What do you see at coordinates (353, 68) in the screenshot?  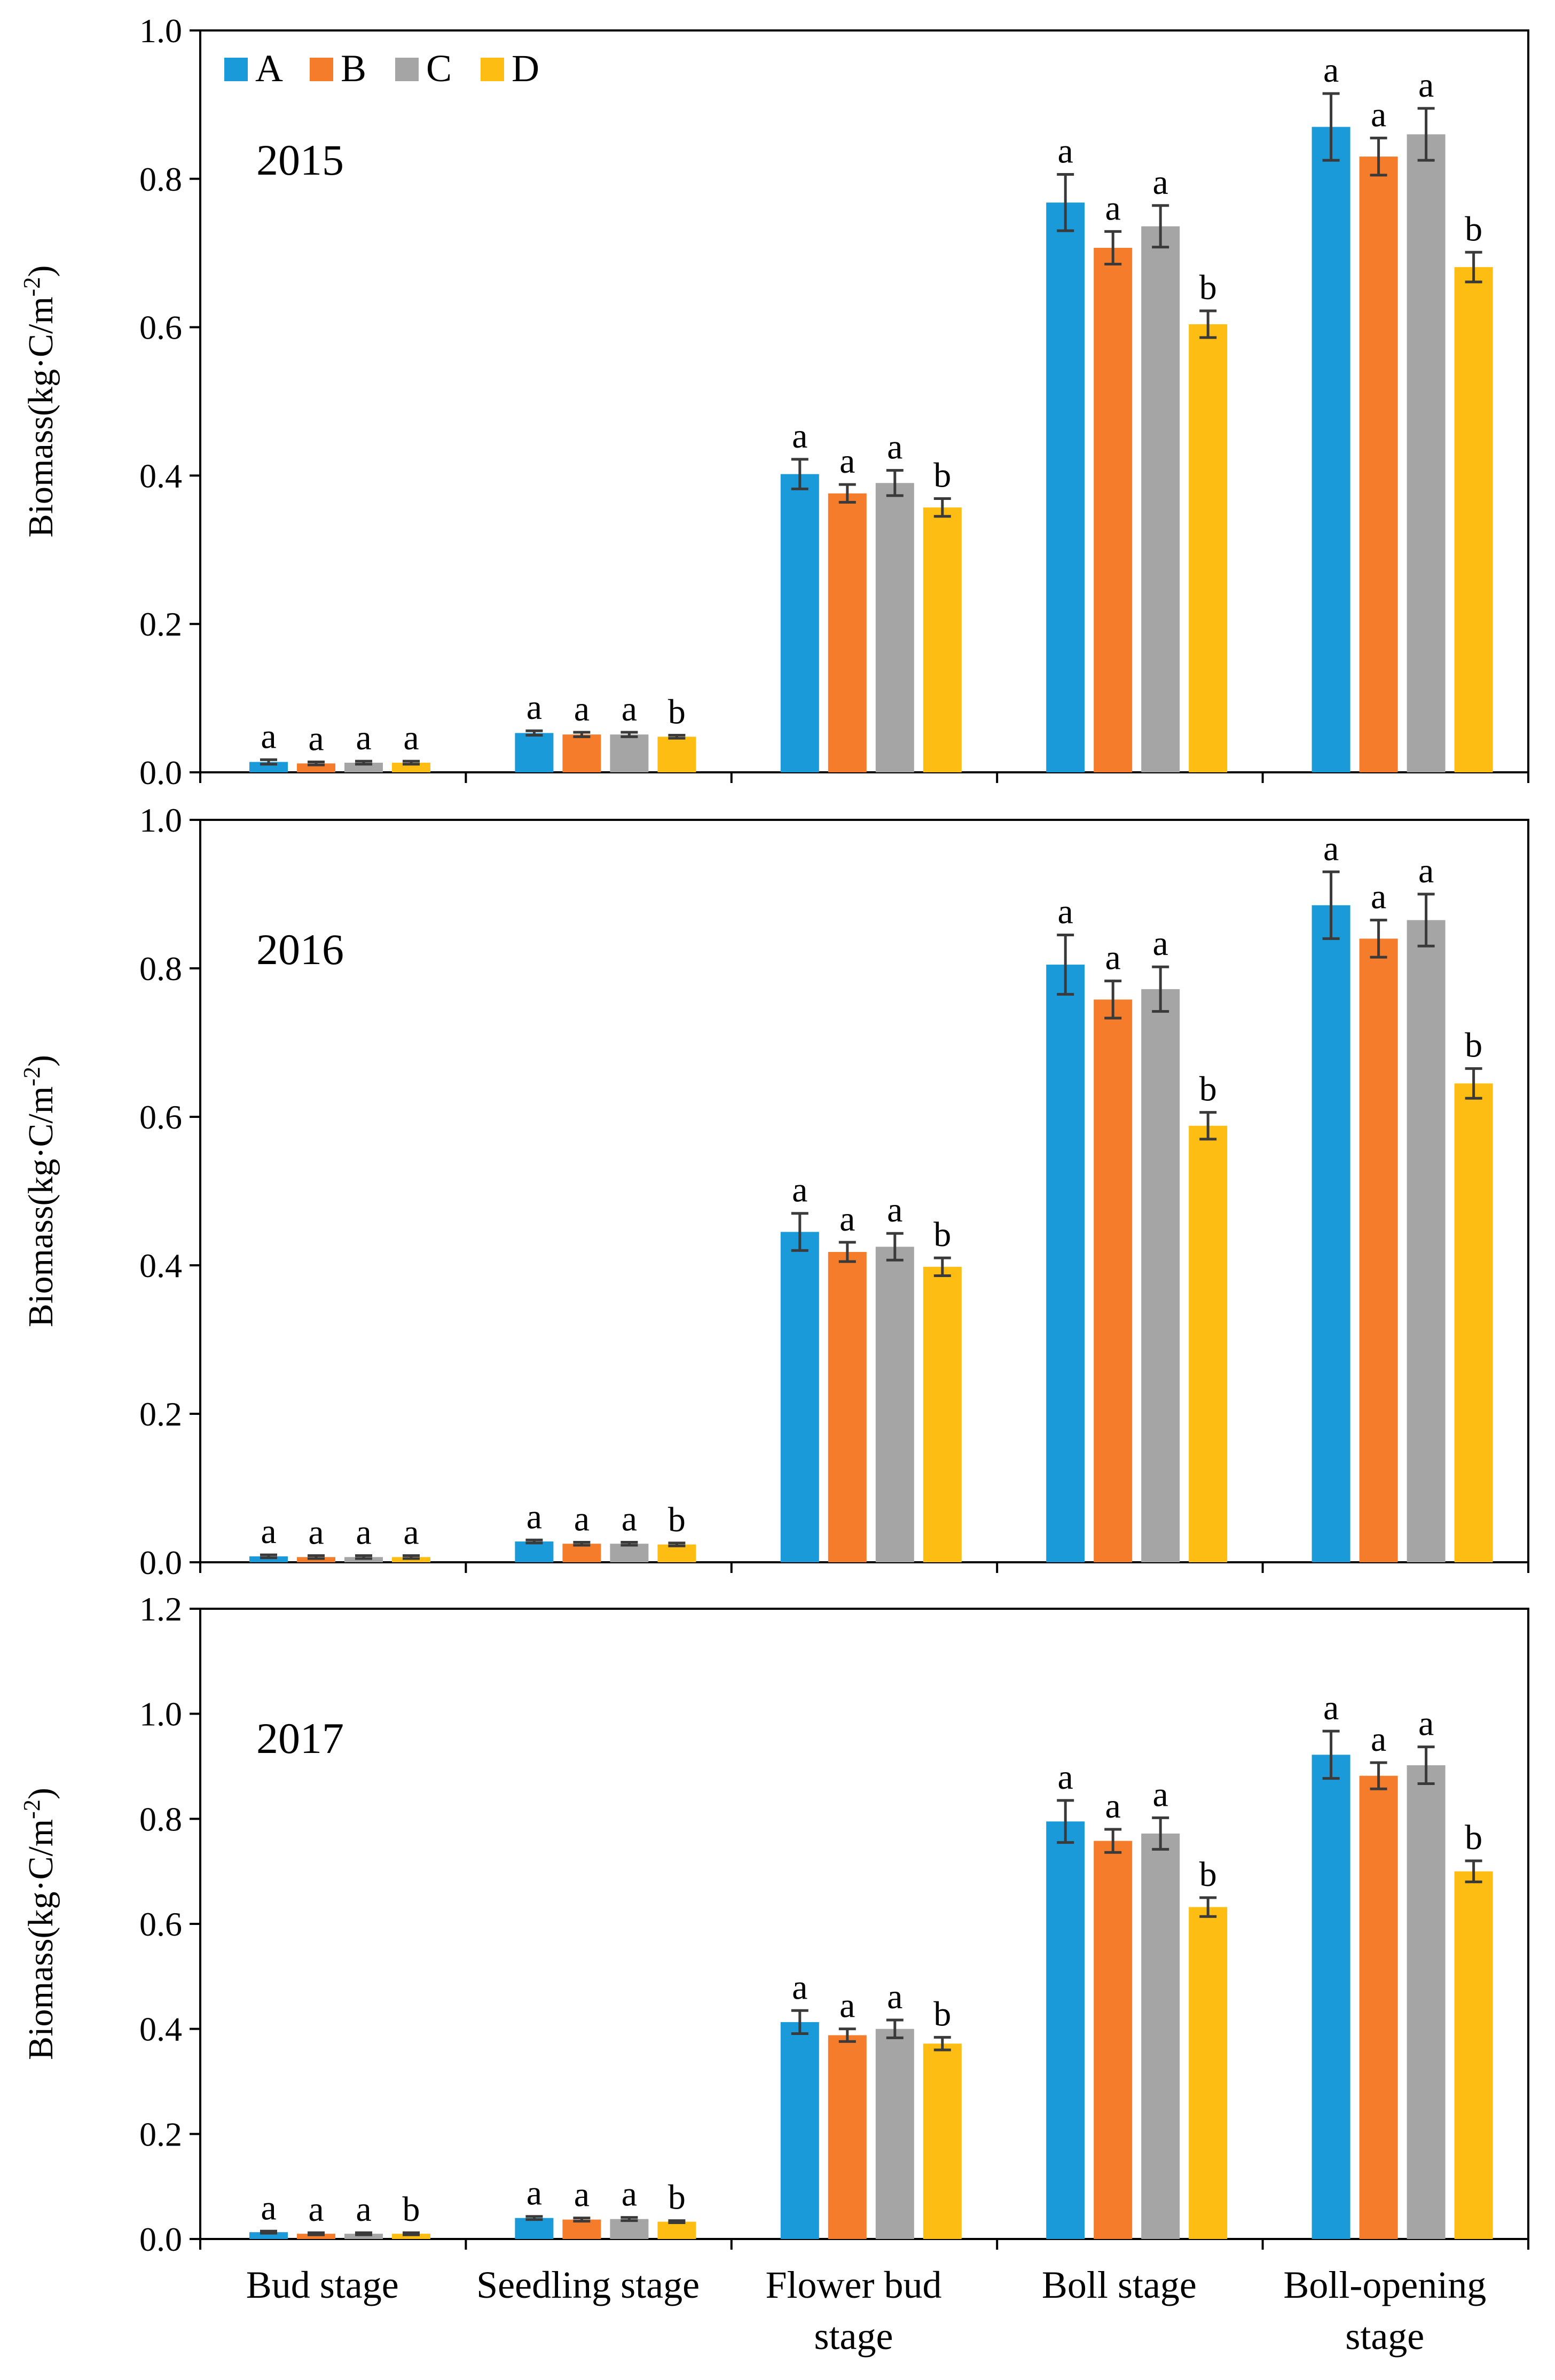 I see `legend-label-B: B` at bounding box center [353, 68].